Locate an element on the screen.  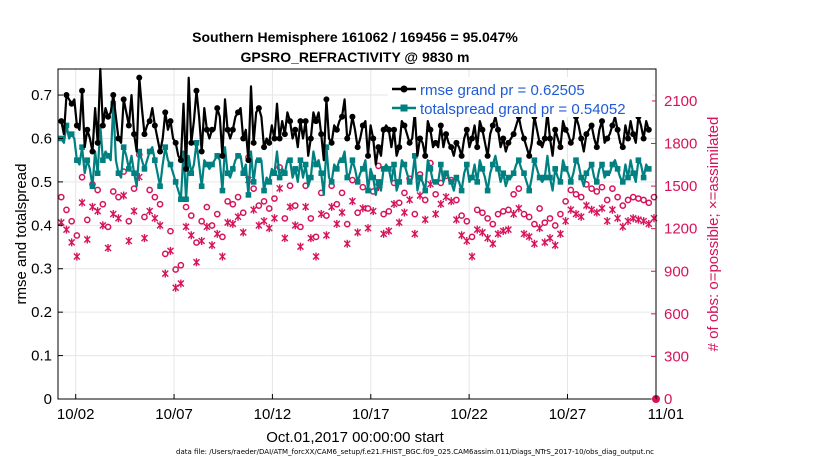
y-left-tick-label: 0 is located at coordinates (48, 399).